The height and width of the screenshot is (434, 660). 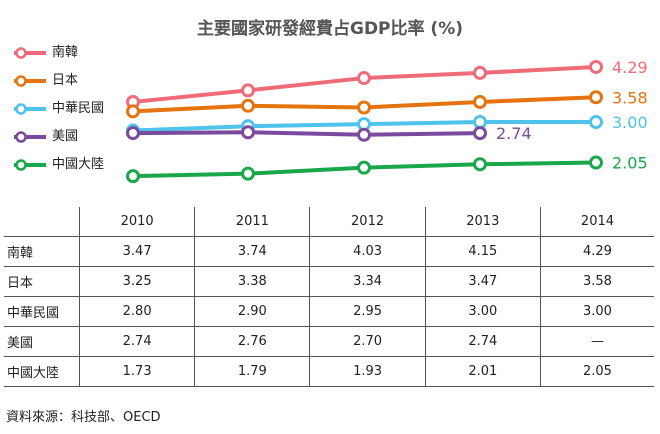 I want to click on end-value-label-1: 3.58, so click(x=630, y=97).